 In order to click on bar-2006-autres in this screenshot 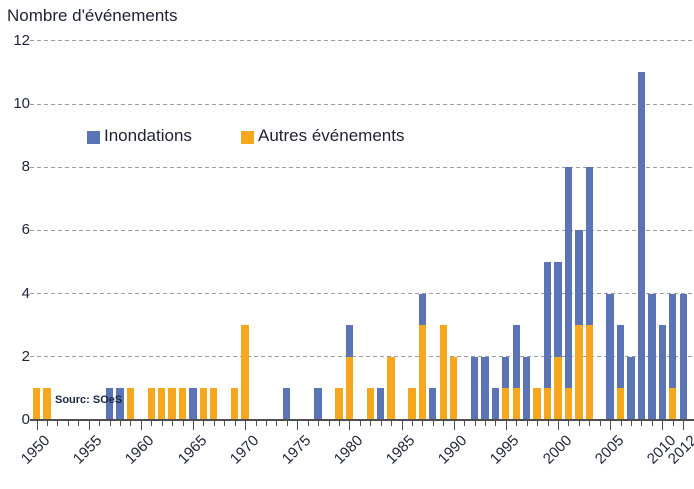, I will do `click(620, 404)`.